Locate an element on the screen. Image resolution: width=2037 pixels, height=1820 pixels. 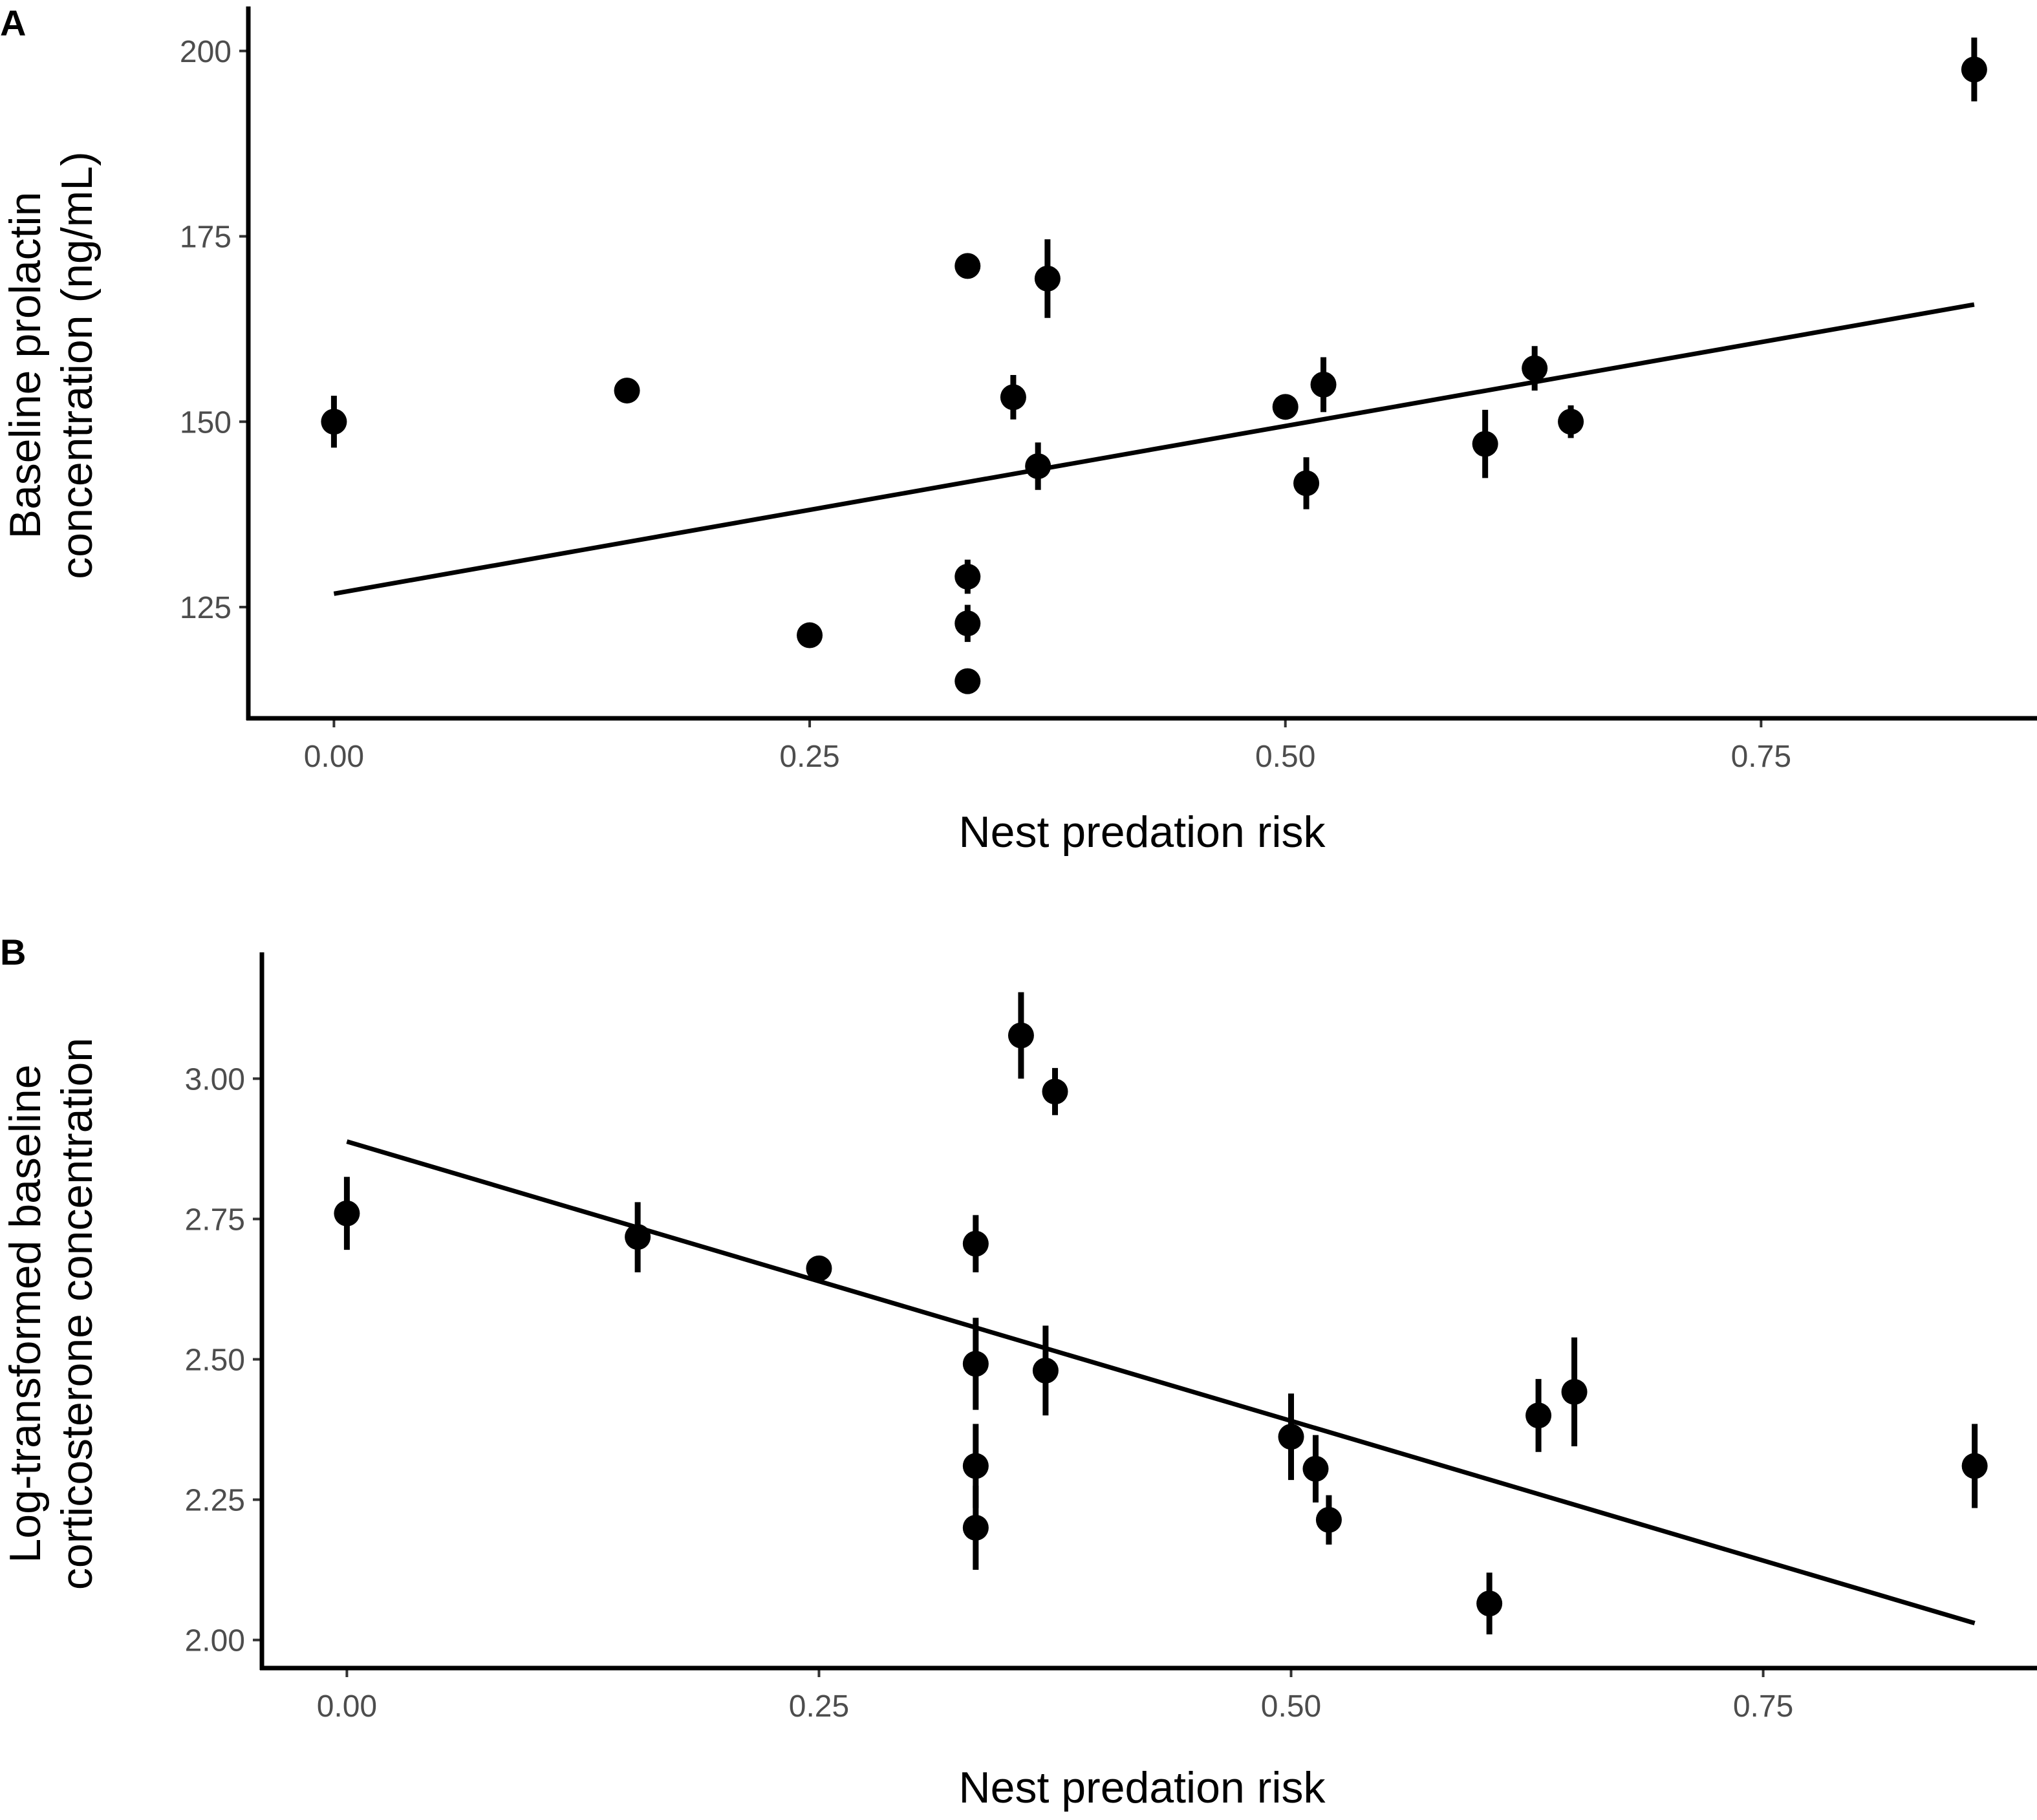
panel-label: B is located at coordinates (13, 952).